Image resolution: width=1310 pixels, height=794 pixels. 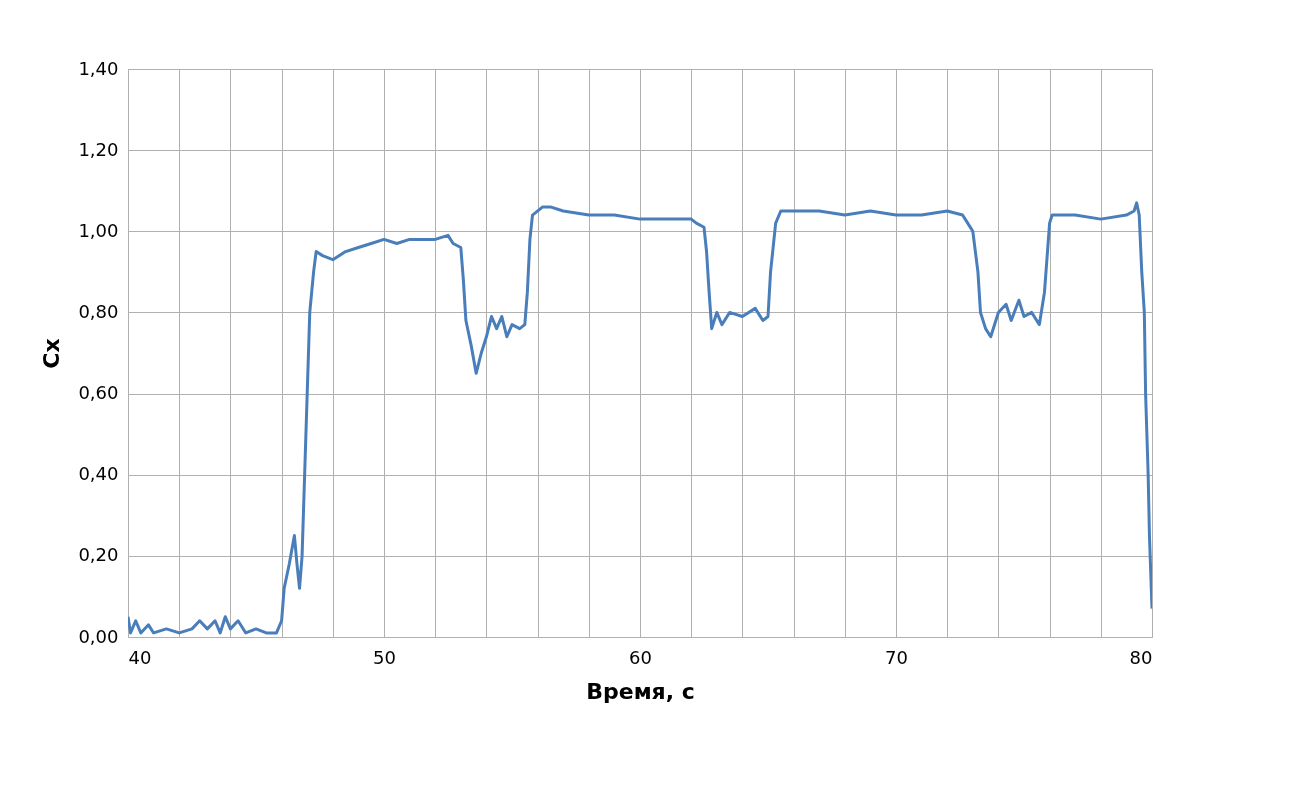 I want to click on x-axis-title: Время, с, so click(x=640, y=691).